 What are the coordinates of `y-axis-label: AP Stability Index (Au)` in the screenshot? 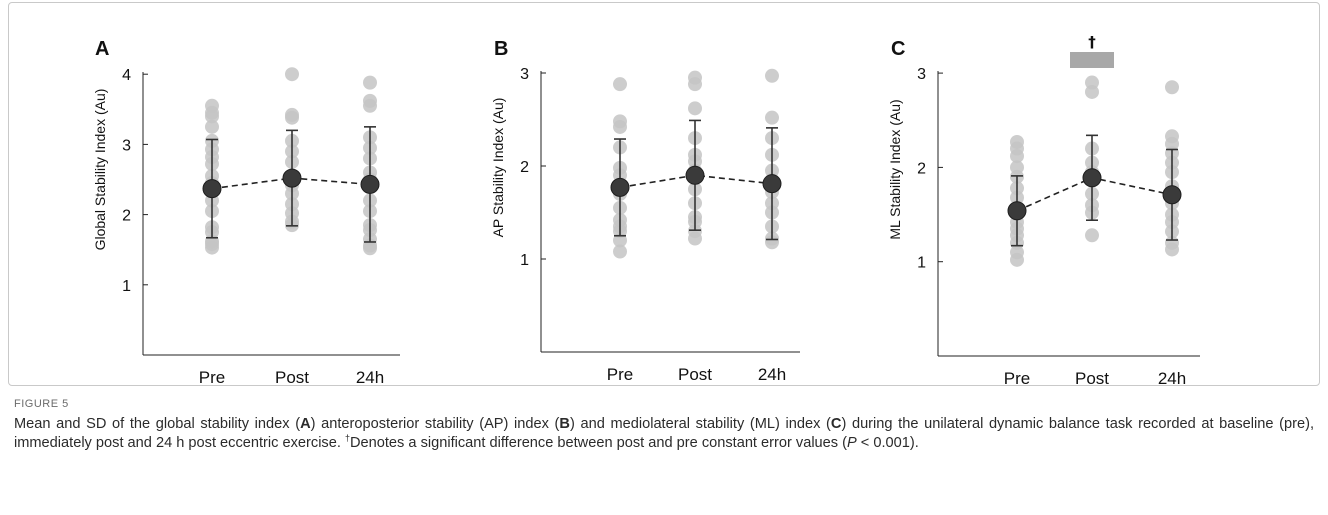 It's located at (498, 168).